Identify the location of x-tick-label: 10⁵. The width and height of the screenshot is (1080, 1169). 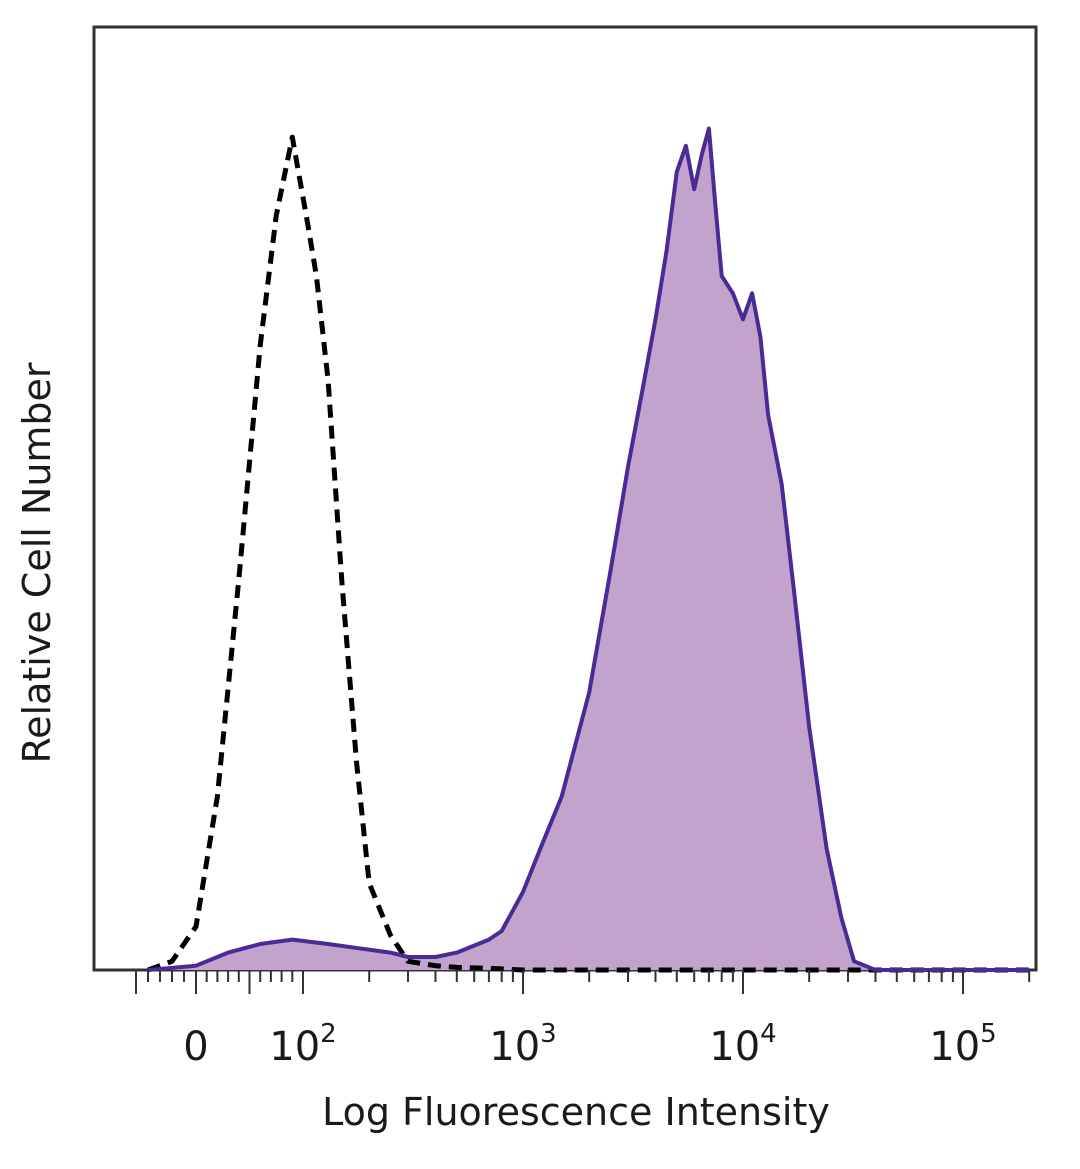
(962, 1044).